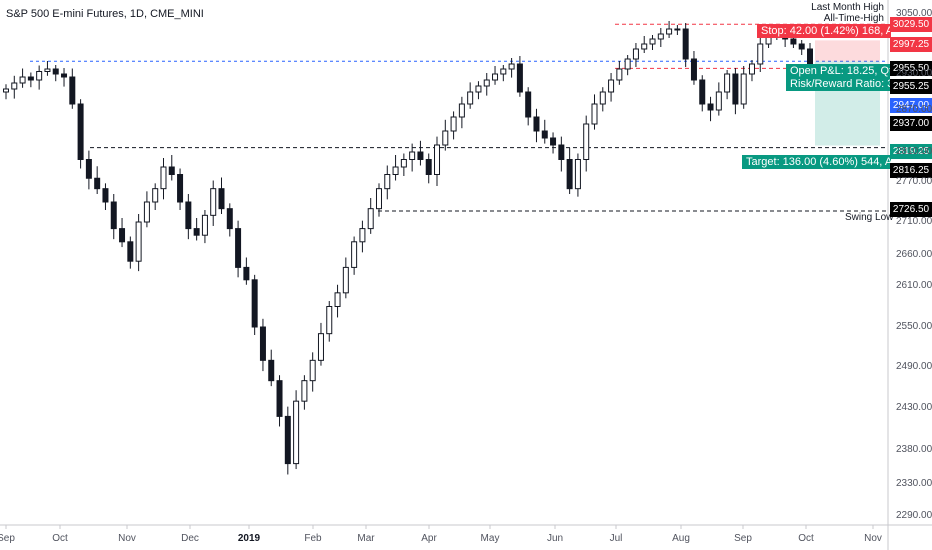 The height and width of the screenshot is (550, 932). I want to click on x-tick-label: Oct, so click(60, 538).